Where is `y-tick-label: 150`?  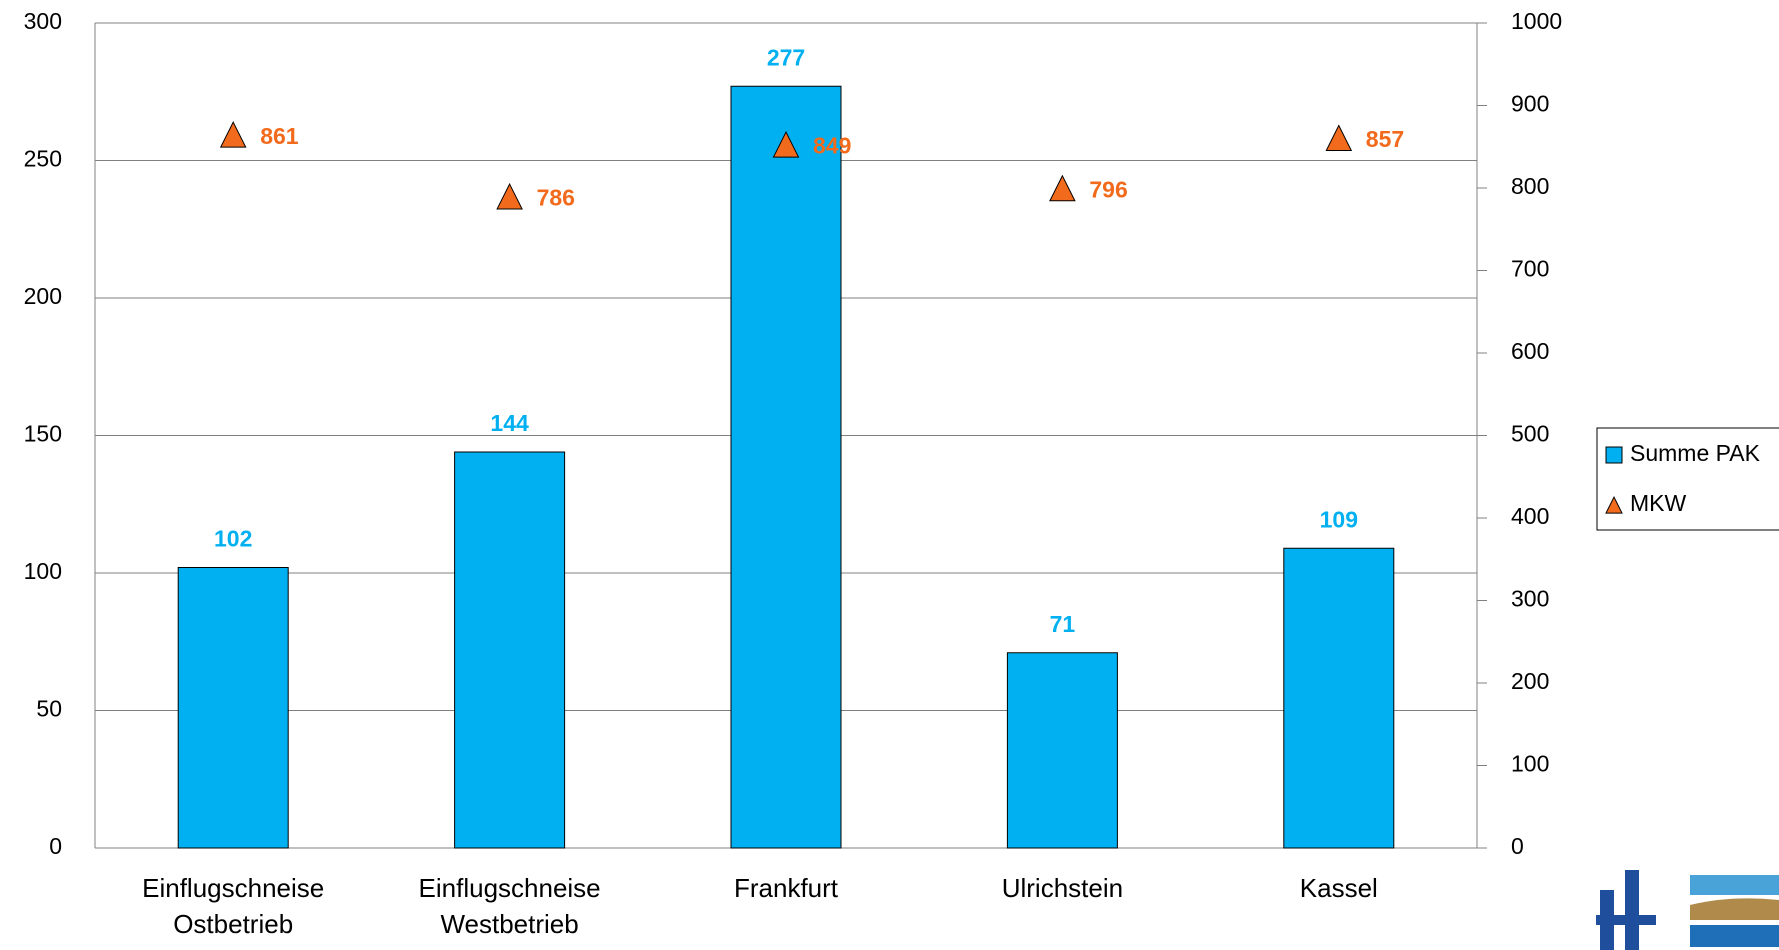 y-tick-label: 150 is located at coordinates (43, 434).